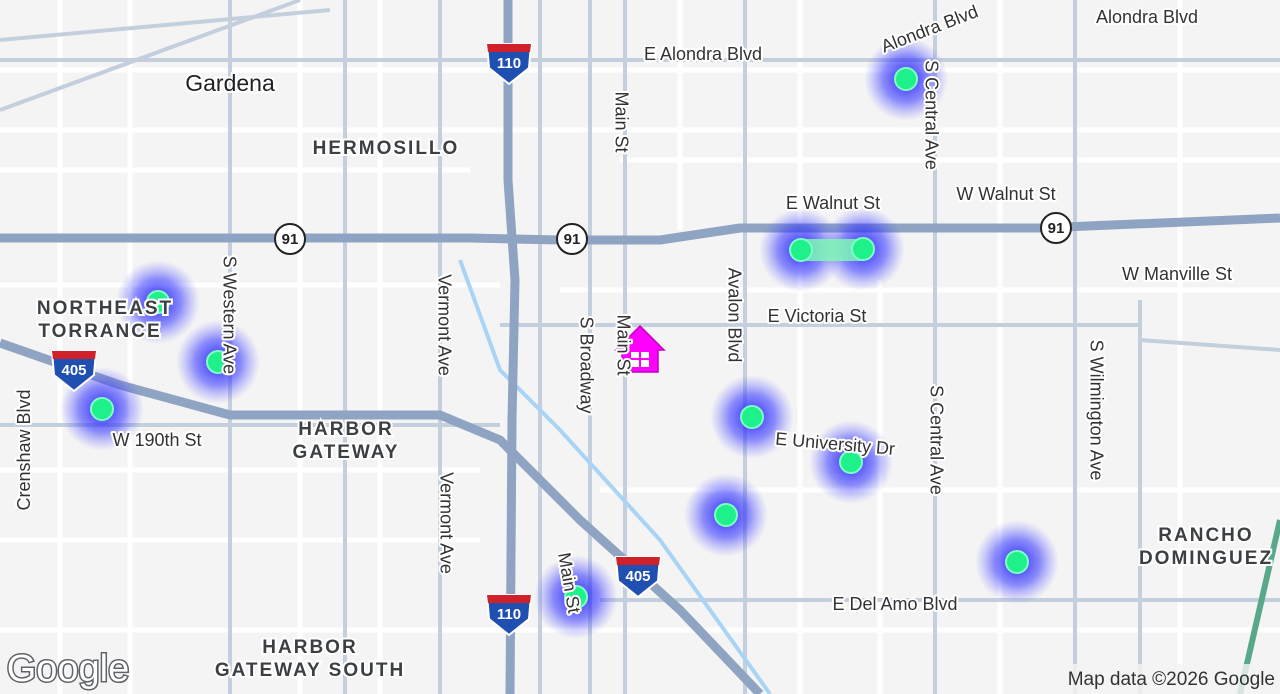 This screenshot has height=694, width=1280. Describe the element at coordinates (1147, 17) in the screenshot. I see `street-label: Alondra Blvd` at that location.